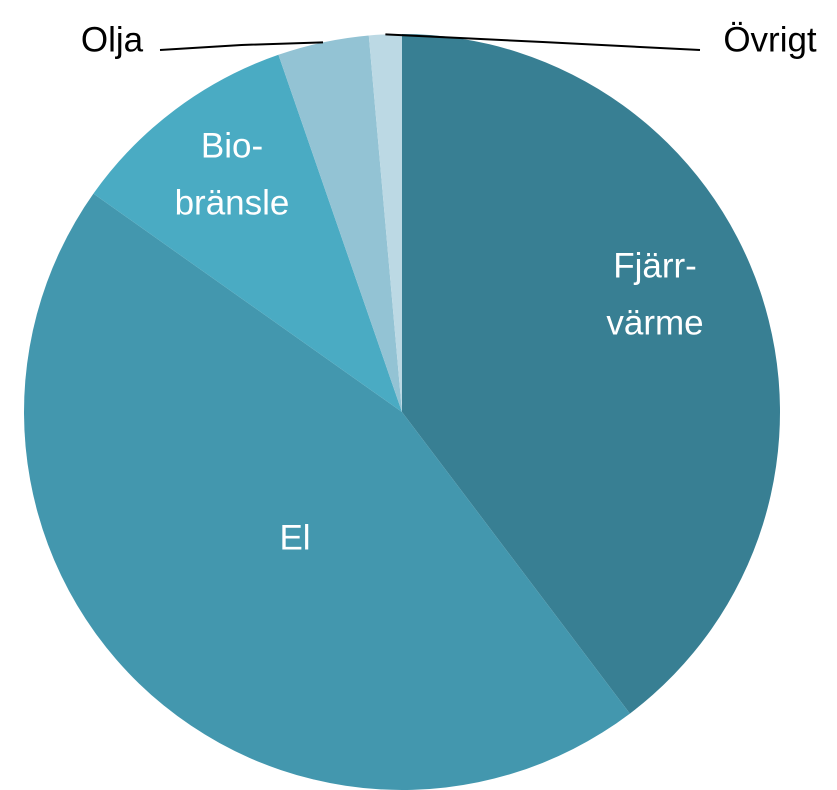 This screenshot has width=837, height=790. I want to click on slice-label: El, so click(294, 537).